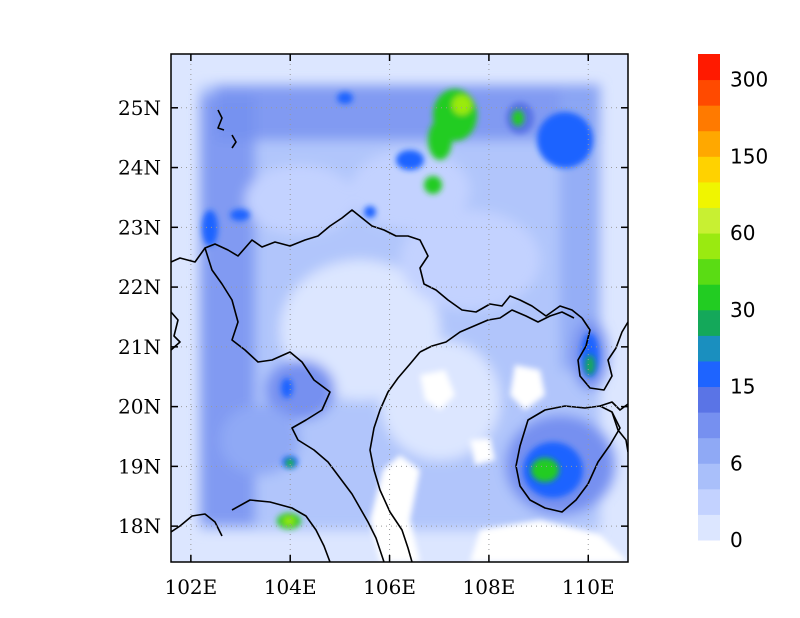  Describe the element at coordinates (588, 587) in the screenshot. I see `x-tick-label: 110E` at that location.